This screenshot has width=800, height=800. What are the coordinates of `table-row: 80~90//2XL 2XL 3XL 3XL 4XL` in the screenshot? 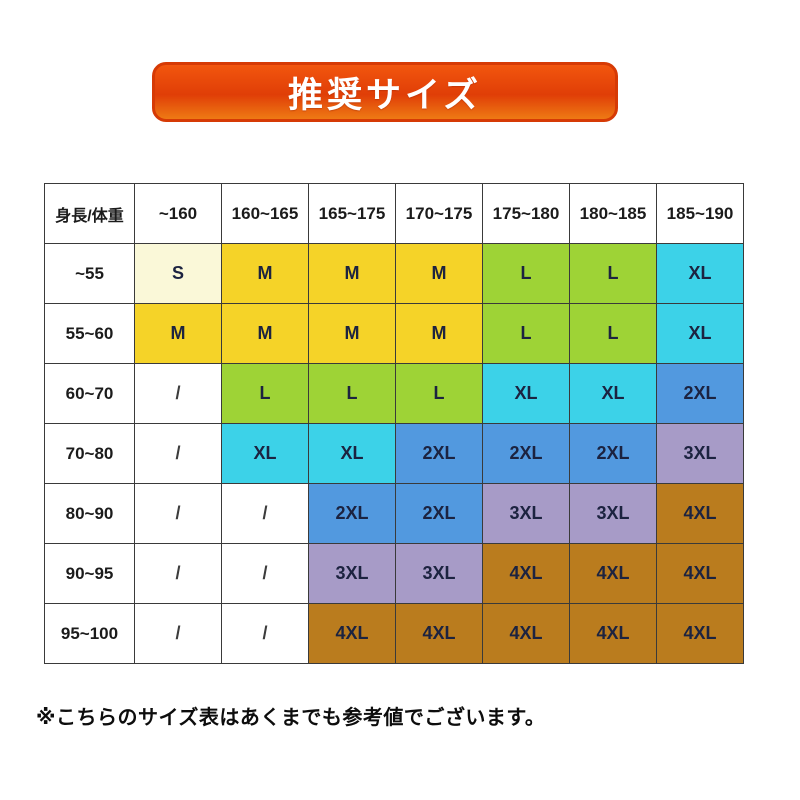 It's located at (394, 513).